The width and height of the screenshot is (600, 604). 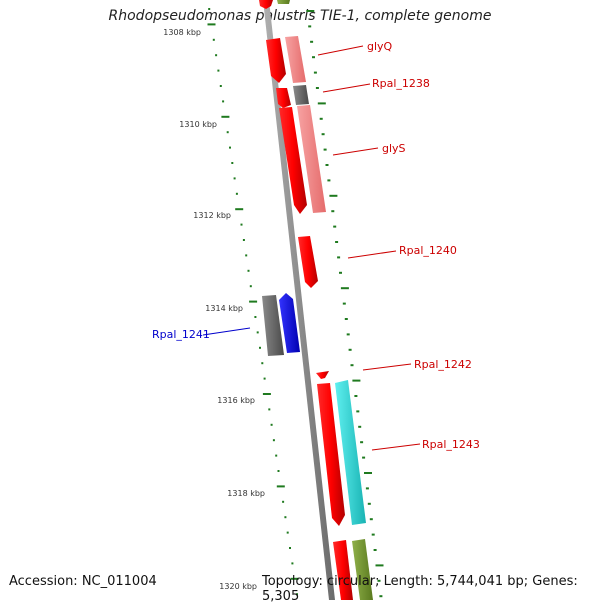 I want to click on label-Rpal_1240: Rpal_1240, so click(x=428, y=250).